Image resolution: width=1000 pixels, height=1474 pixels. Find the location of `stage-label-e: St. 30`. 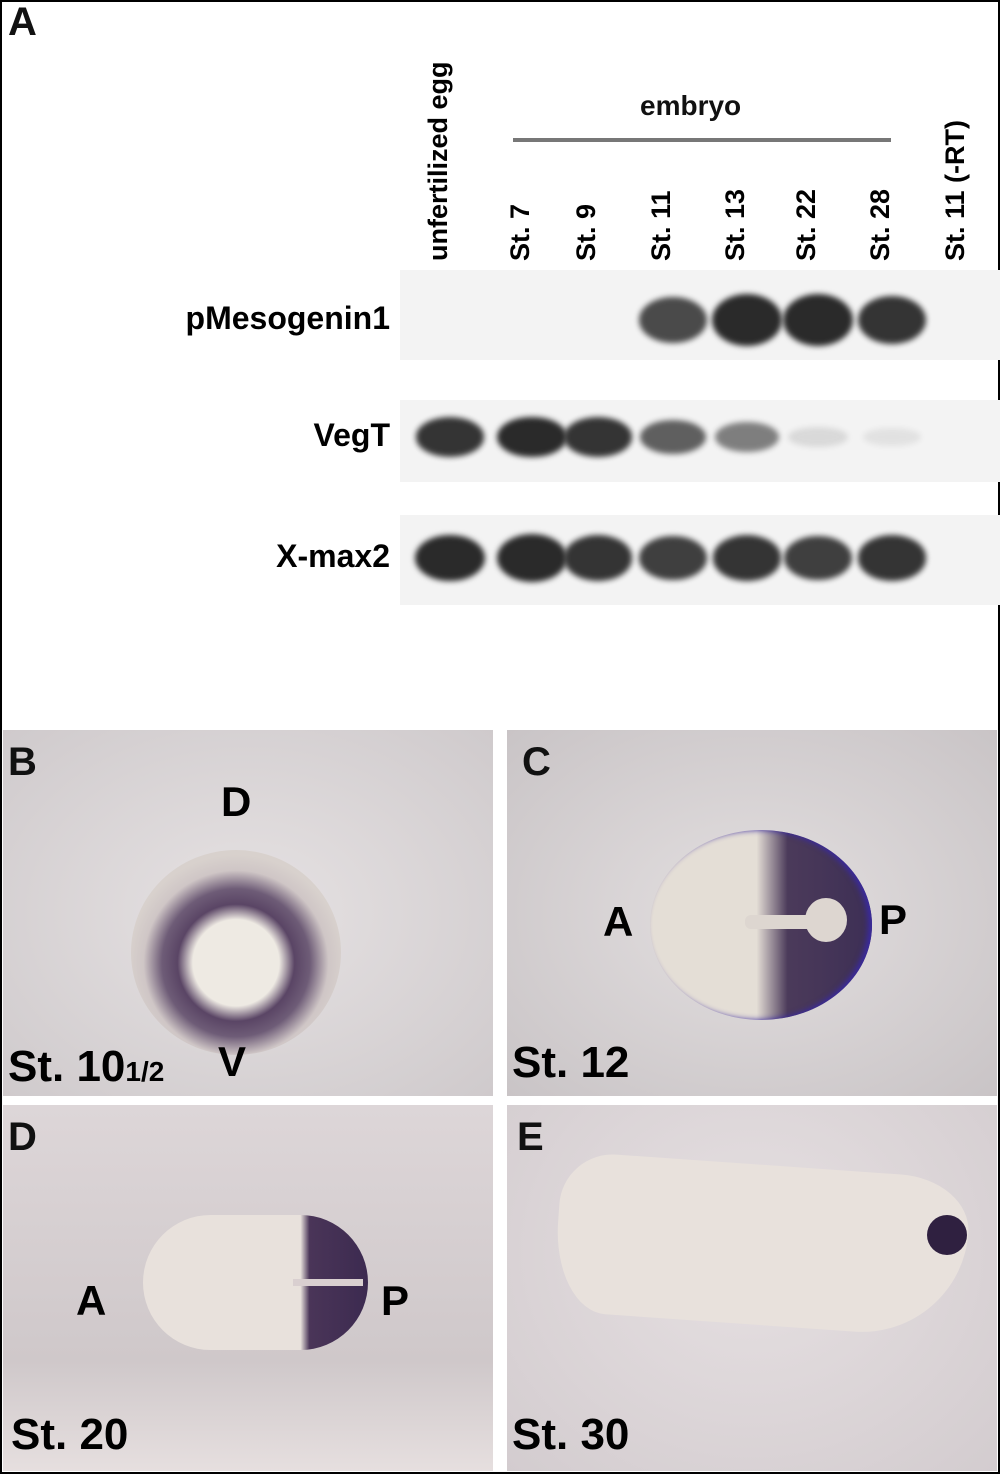

stage-label-e: St. 30 is located at coordinates (571, 1434).